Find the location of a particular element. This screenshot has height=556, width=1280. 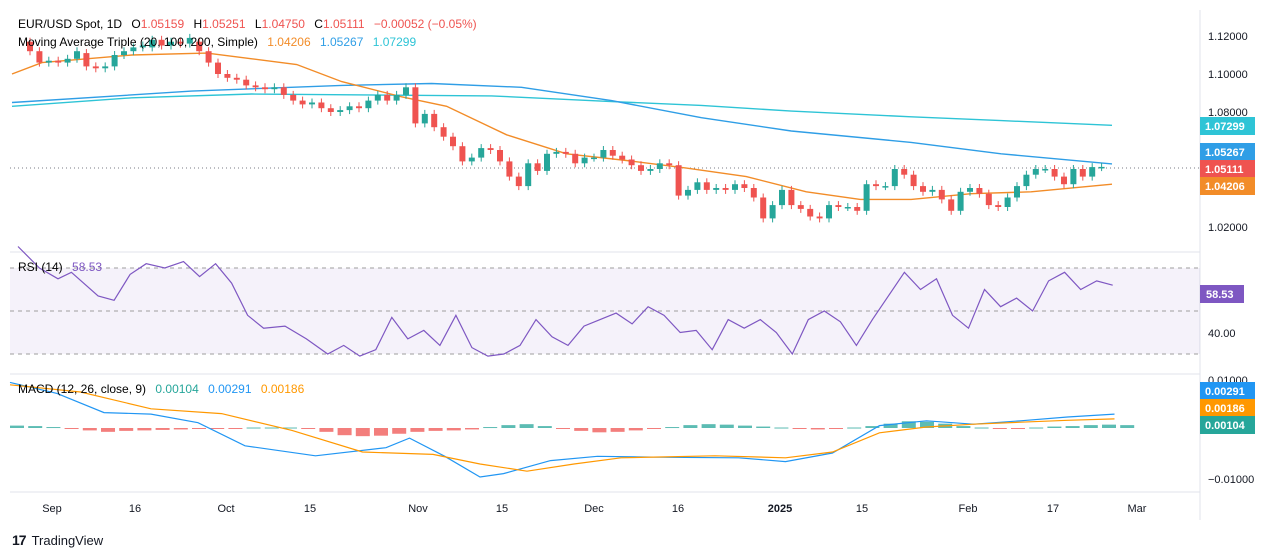

open-label: O is located at coordinates (135, 24).